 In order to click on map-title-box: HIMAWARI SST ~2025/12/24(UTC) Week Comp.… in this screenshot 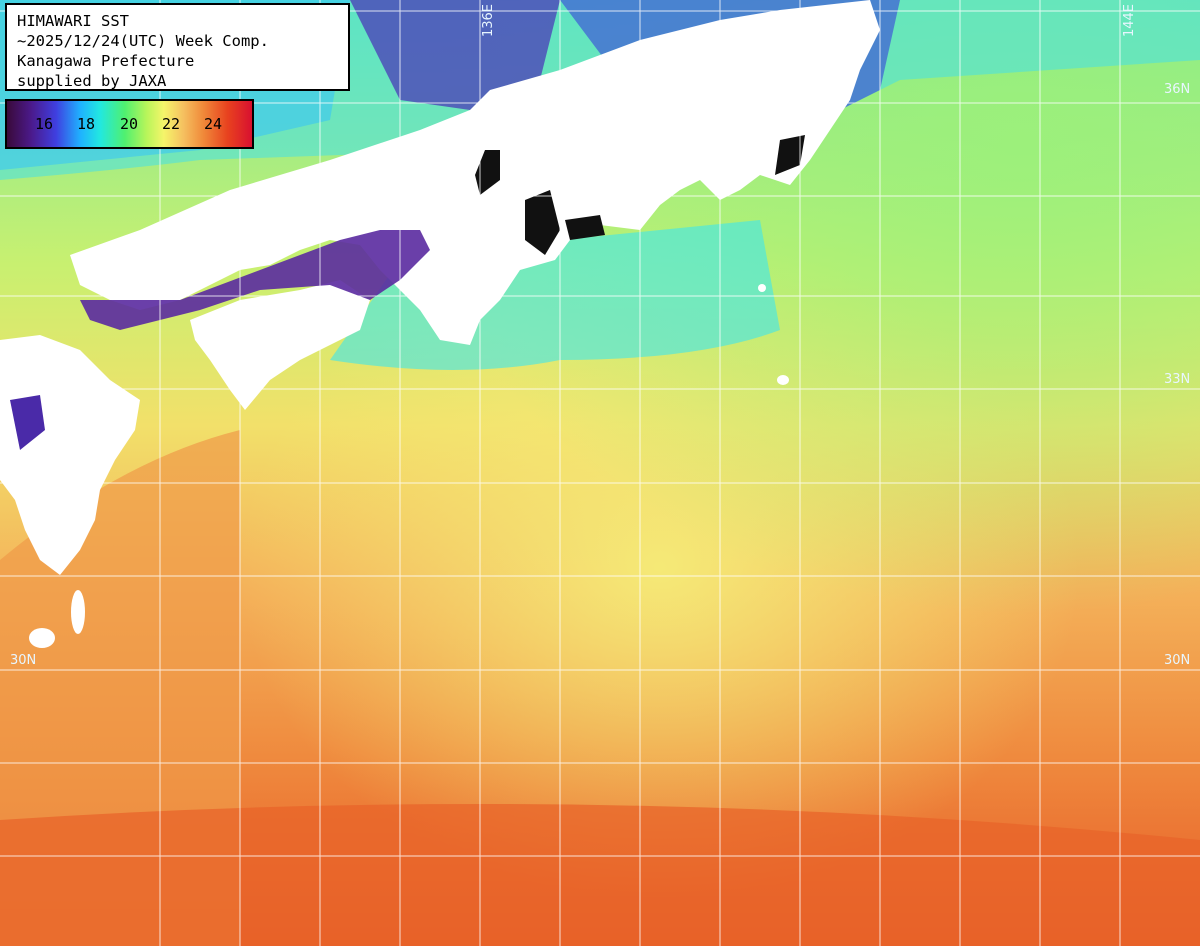, I will do `click(177, 47)`.